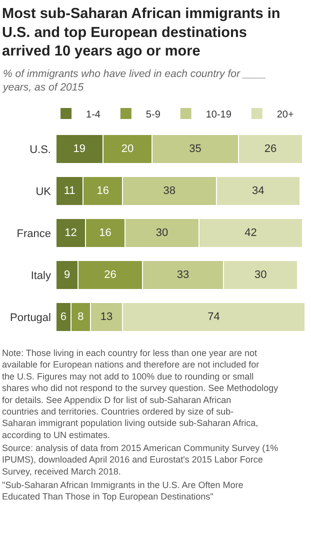 The height and width of the screenshot is (533, 311). What do you see at coordinates (123, 491) in the screenshot?
I see `text: "Sub-Saharan African Immigrants in the U.S. Are Often More Educated Than Those in Top European Destinations"` at bounding box center [123, 491].